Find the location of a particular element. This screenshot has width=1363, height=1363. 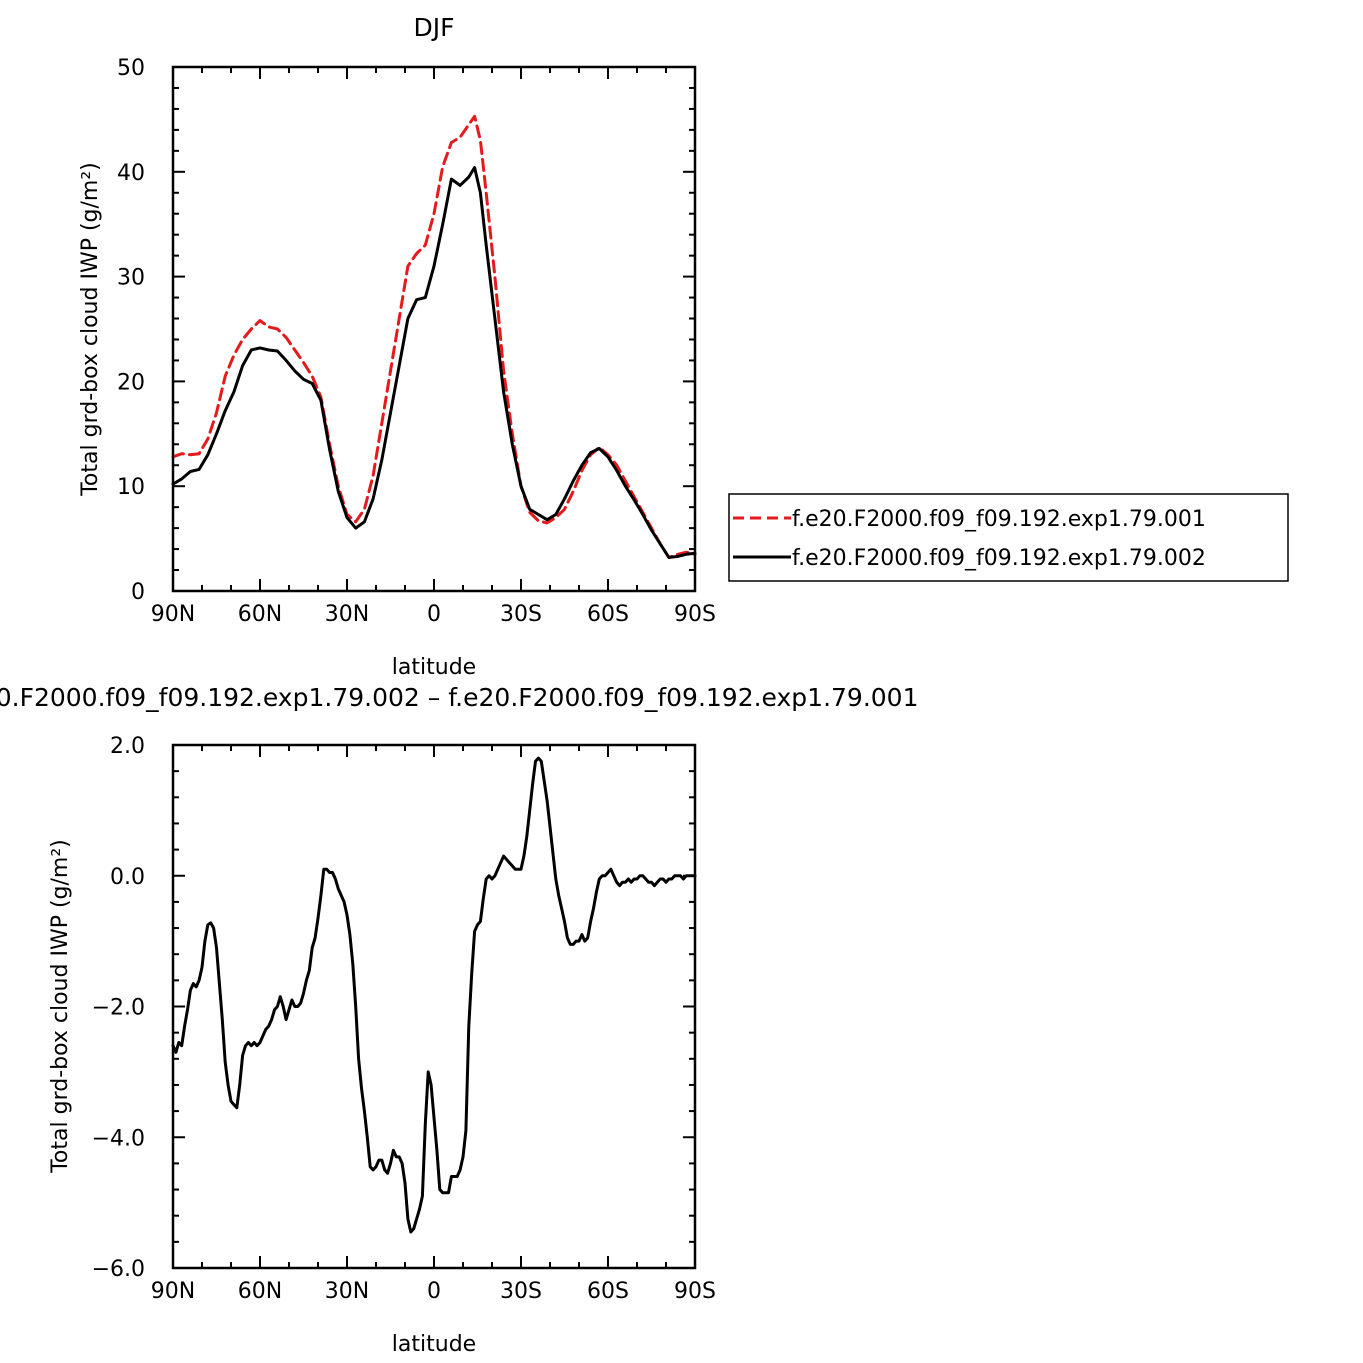

top-y-tick-label: 50 is located at coordinates (131, 68).